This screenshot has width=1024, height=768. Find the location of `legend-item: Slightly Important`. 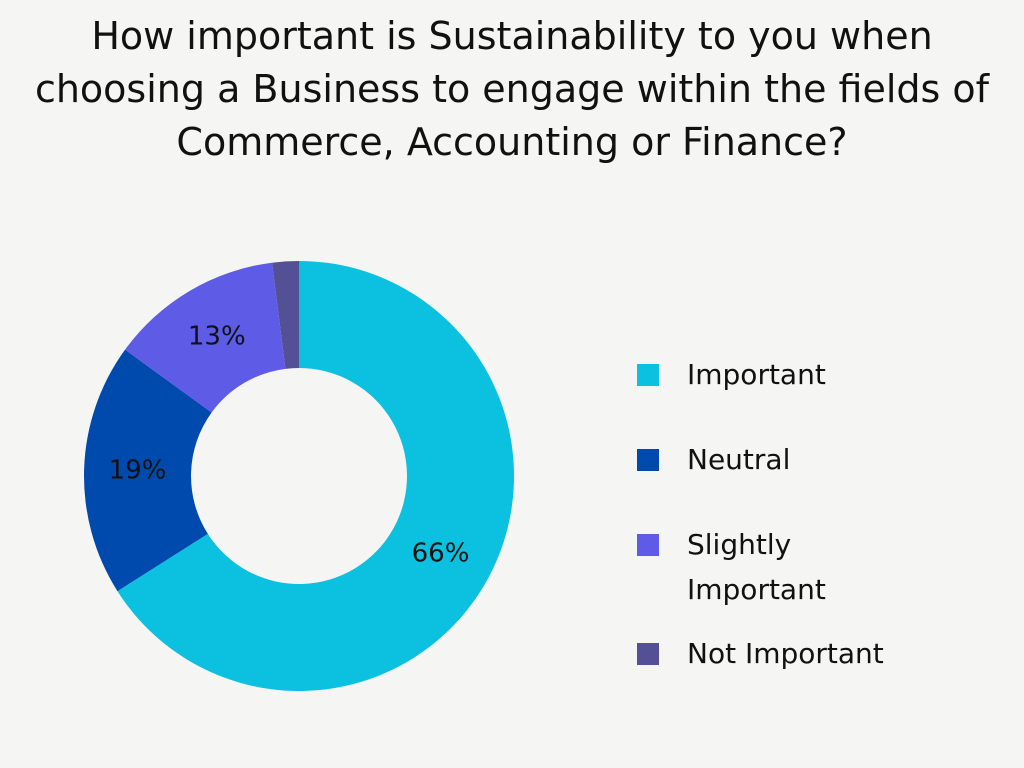

legend-item: Slightly Important is located at coordinates (772, 570).